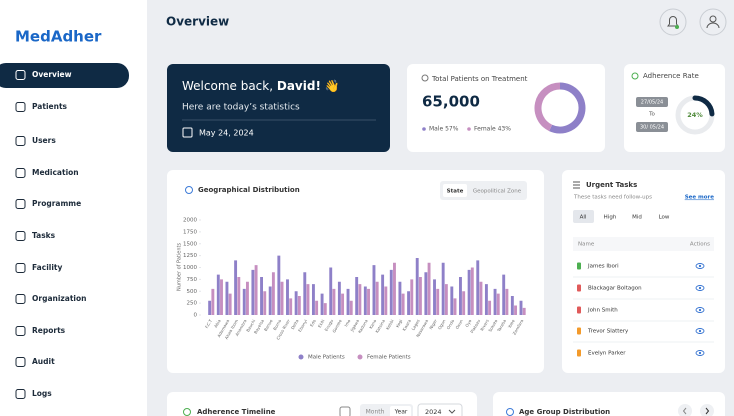  I want to click on calendar-icon, so click(187, 132).